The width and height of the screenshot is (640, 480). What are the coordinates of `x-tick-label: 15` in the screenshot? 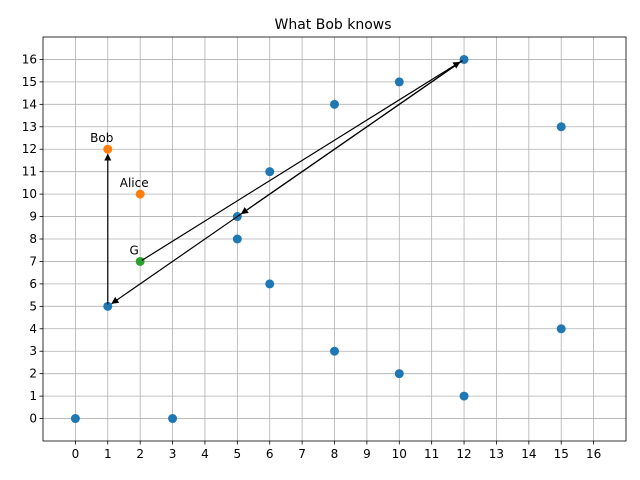 It's located at (561, 454).